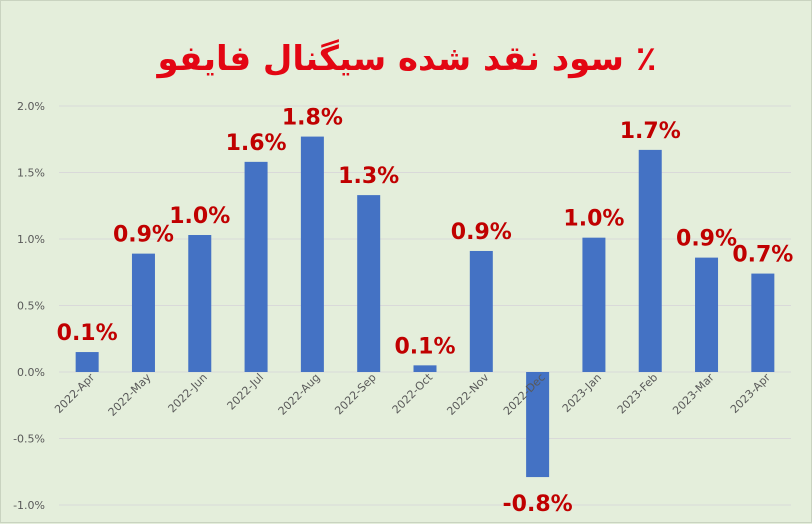  What do you see at coordinates (31, 372) in the screenshot?
I see `y-tick-label: 0.0%` at bounding box center [31, 372].